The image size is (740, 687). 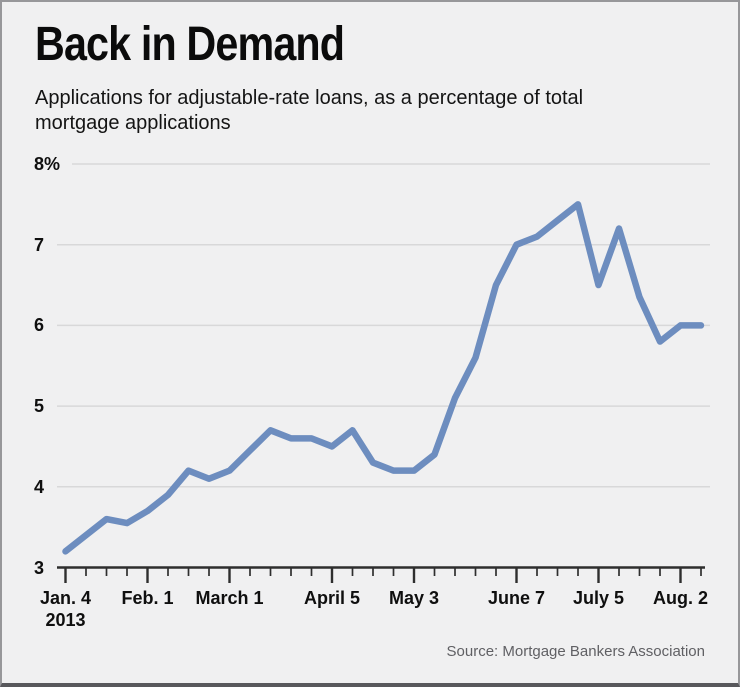 I want to click on x-axis-label: May 3, so click(x=414, y=598).